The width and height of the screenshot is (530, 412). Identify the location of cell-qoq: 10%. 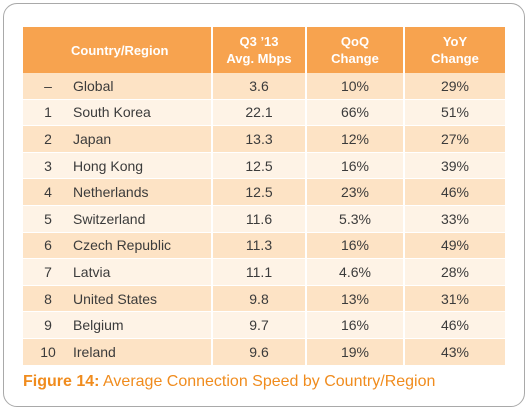
(354, 86).